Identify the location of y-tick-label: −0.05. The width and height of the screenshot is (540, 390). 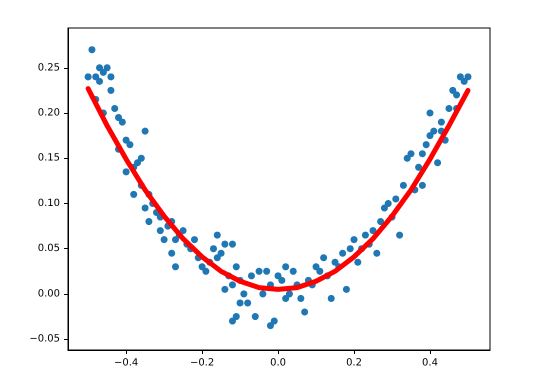
(44, 339).